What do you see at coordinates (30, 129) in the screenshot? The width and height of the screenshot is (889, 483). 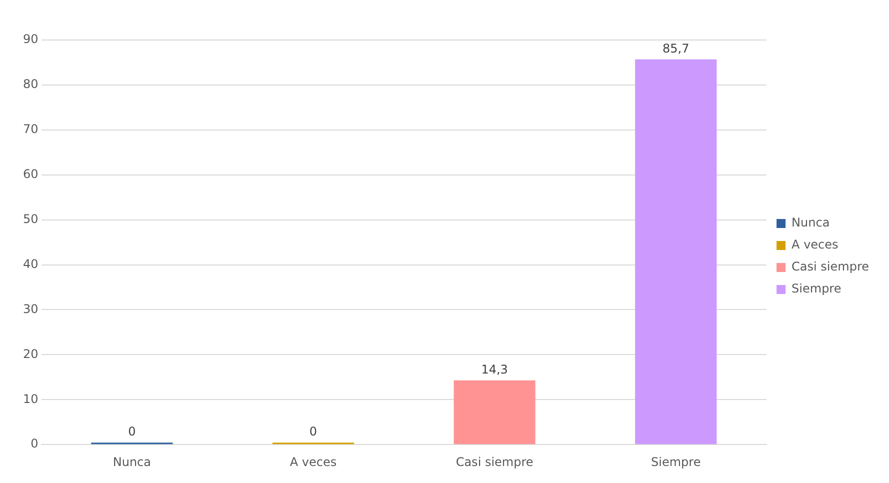 I see `y-tick-label: 70` at bounding box center [30, 129].